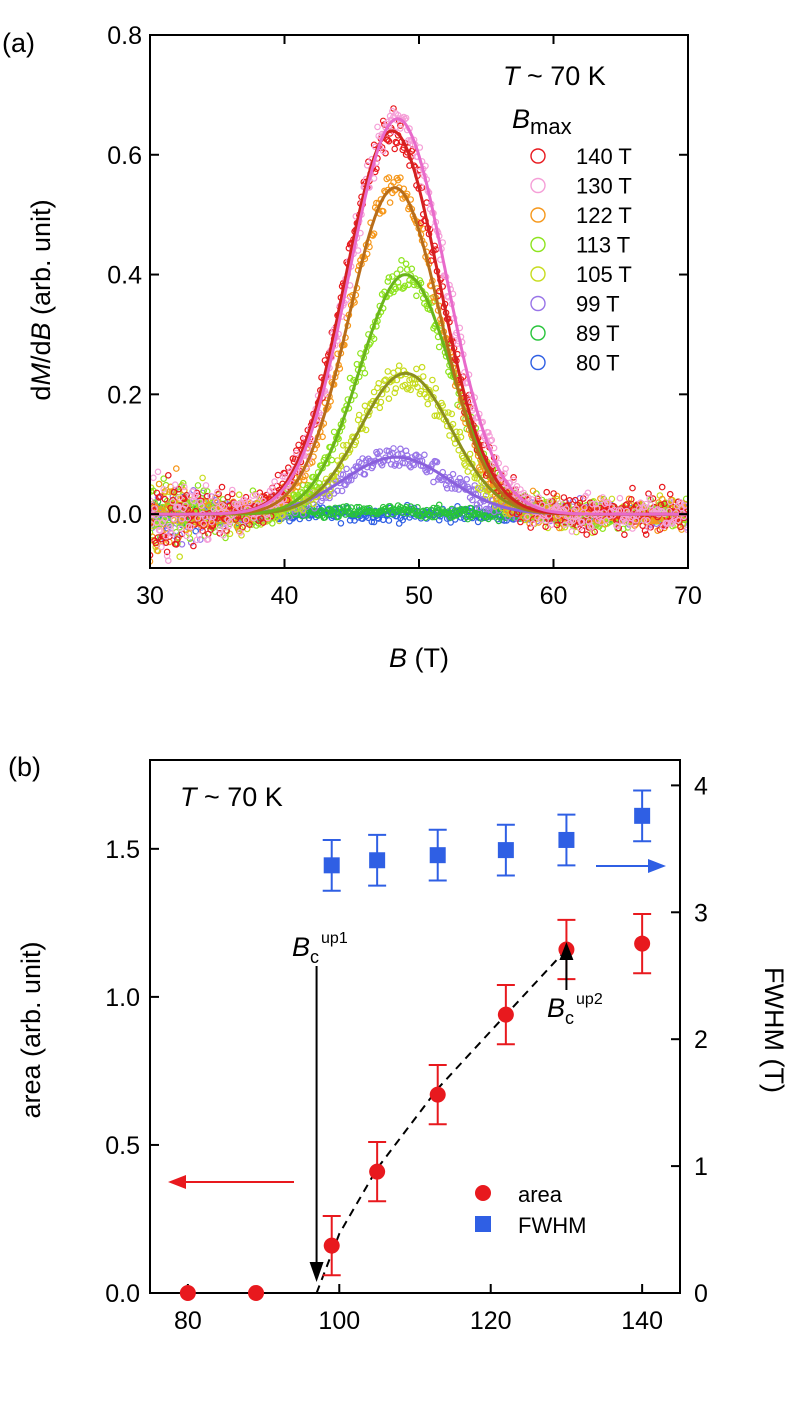  Describe the element at coordinates (177, 1182) in the screenshot. I see `area-axis-arrow-head` at that location.